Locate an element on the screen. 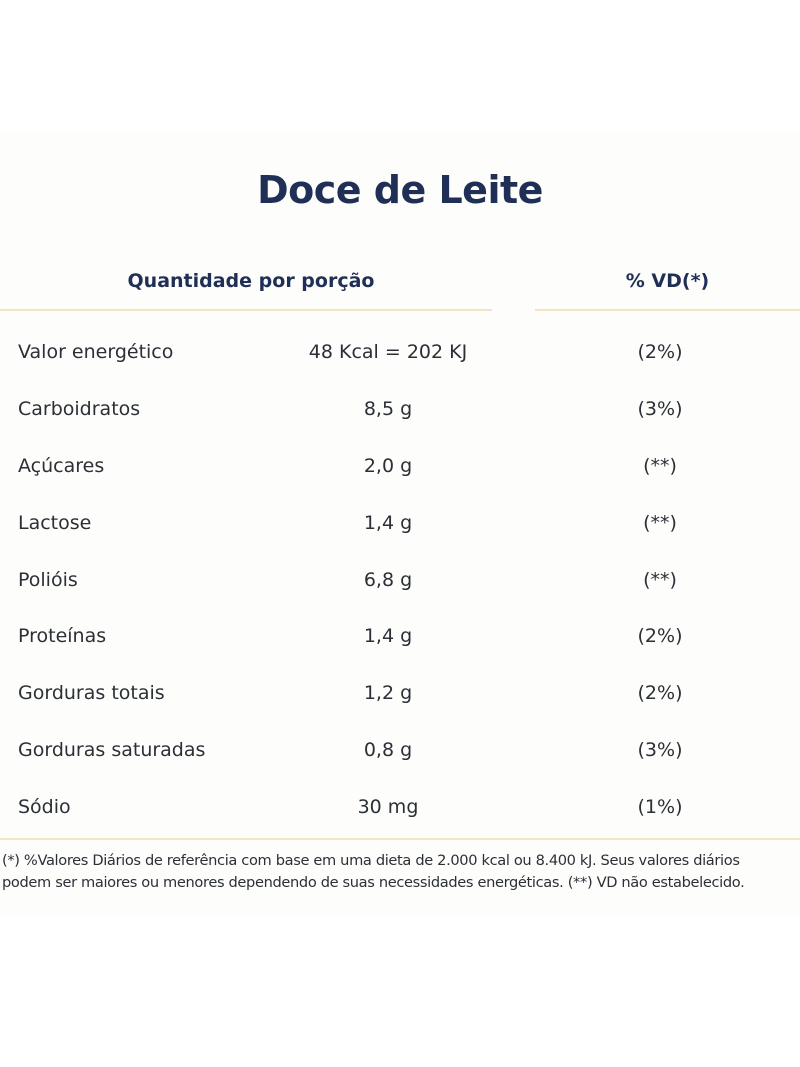 The width and height of the screenshot is (800, 1067). nutrient-name: Gorduras saturadas is located at coordinates (112, 750).